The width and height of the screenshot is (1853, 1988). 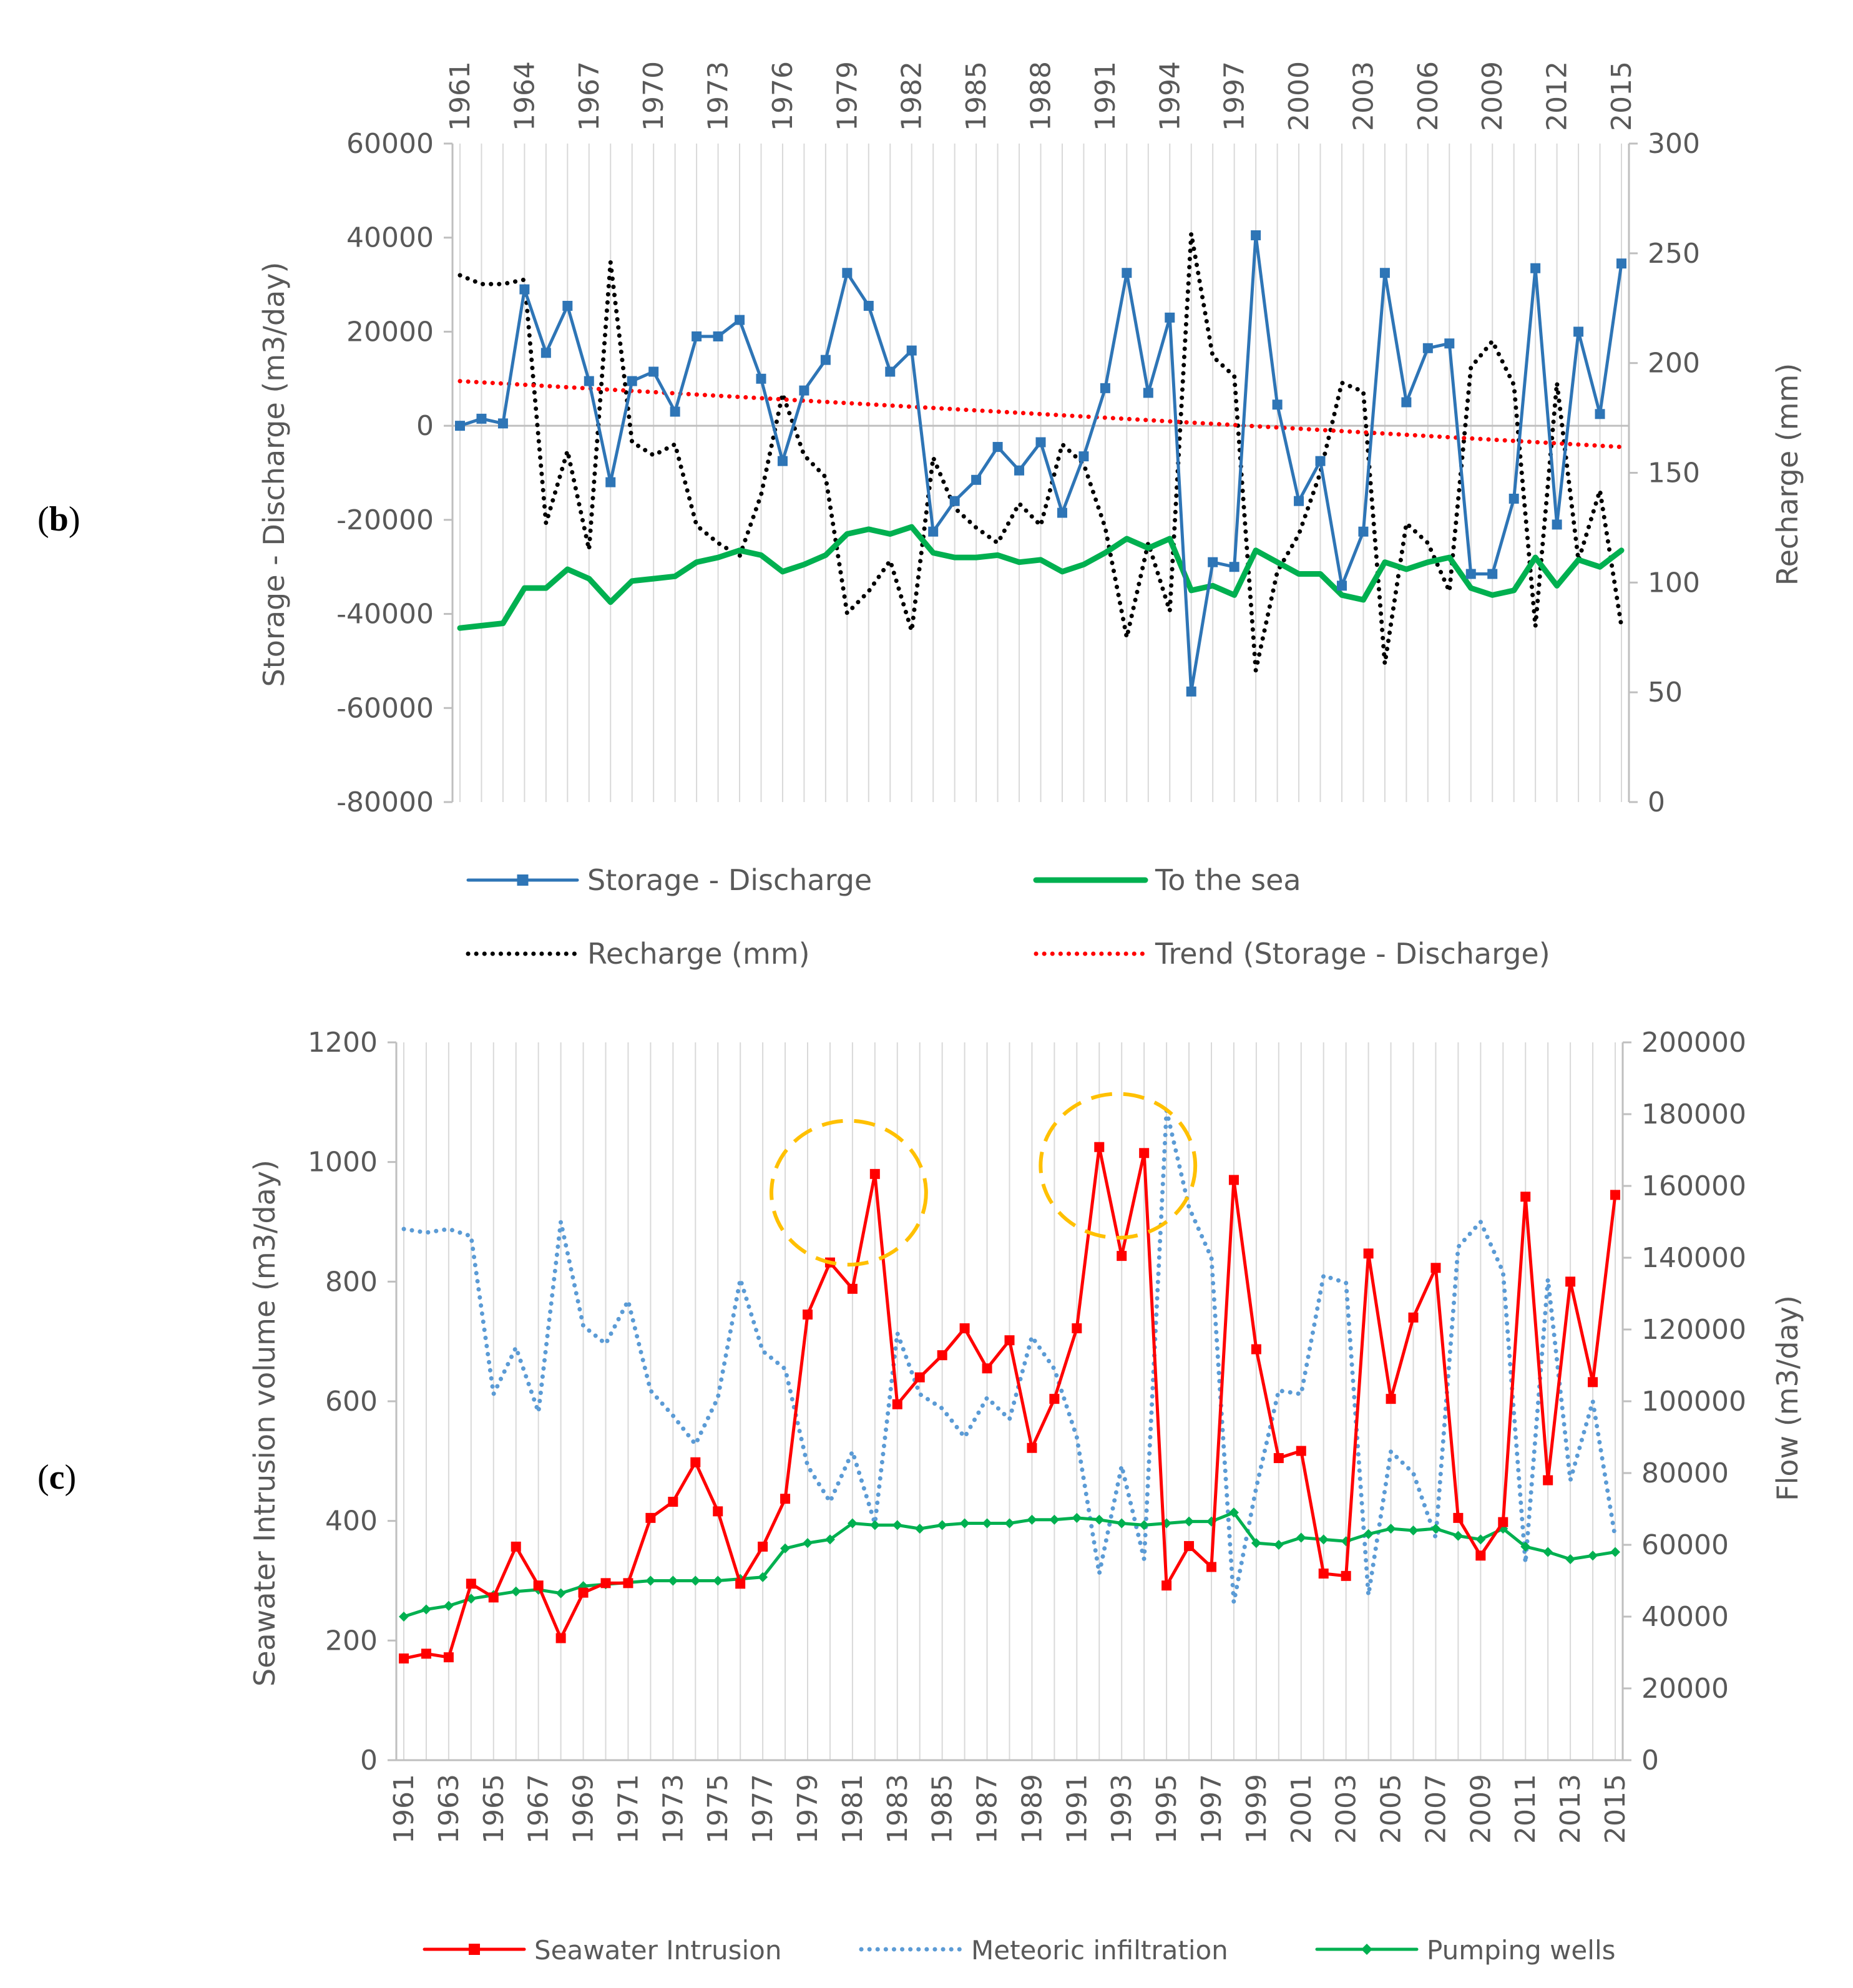 What do you see at coordinates (730, 880) in the screenshot?
I see `legend-label: Storage - Discharge` at bounding box center [730, 880].